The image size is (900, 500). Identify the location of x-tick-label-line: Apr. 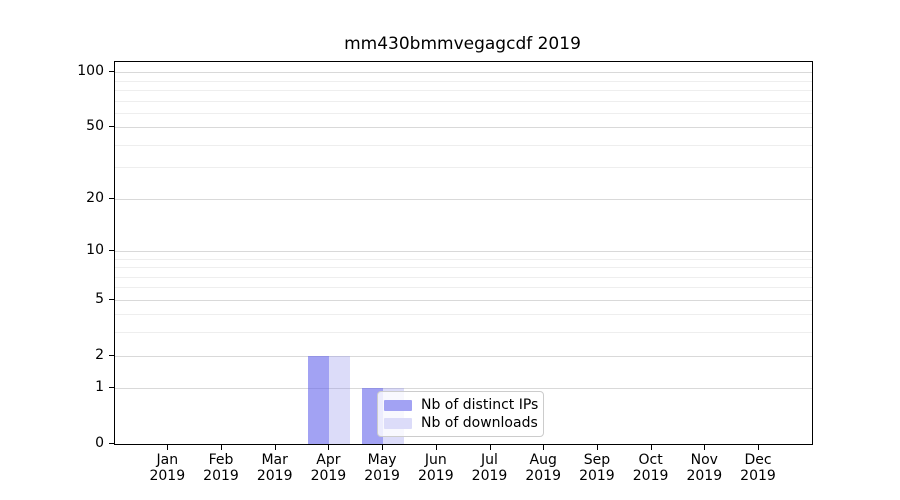
(328, 460).